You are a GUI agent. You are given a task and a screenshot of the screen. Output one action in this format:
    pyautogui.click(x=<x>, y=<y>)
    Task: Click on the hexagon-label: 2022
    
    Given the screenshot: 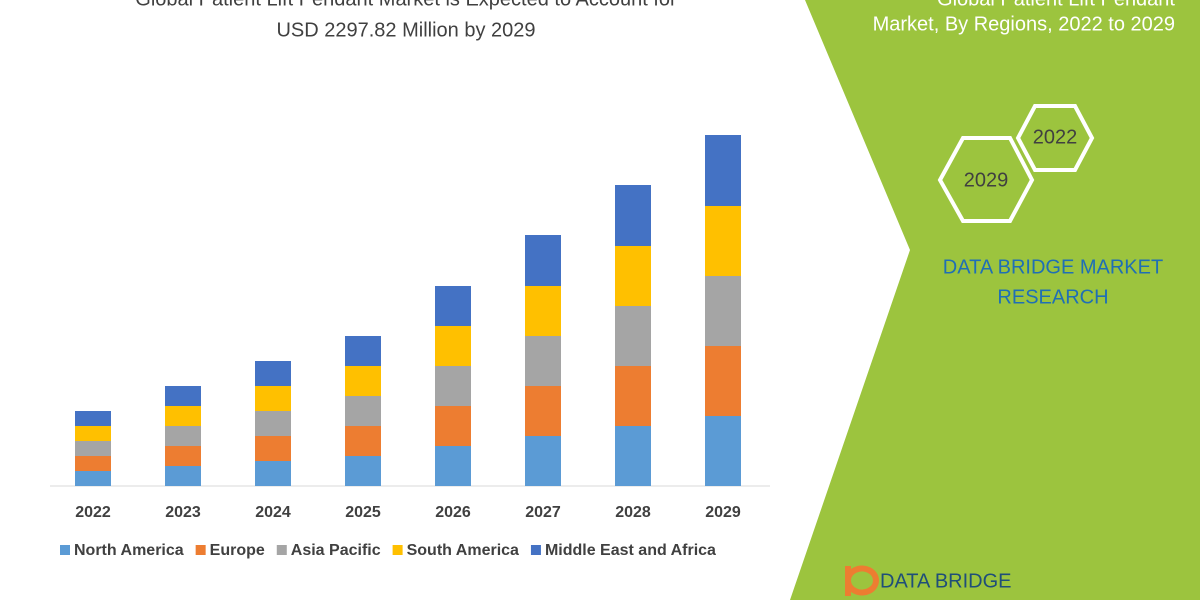 What is the action you would take?
    pyautogui.click(x=1055, y=137)
    